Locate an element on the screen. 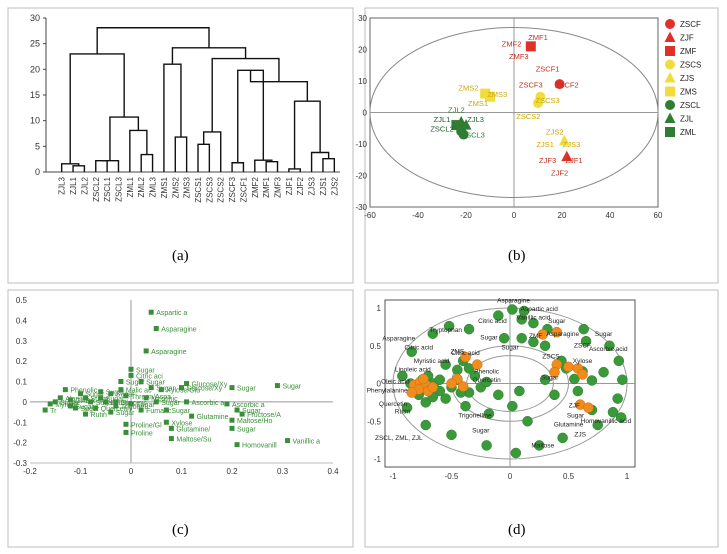 This screenshot has width=727, height=554. y-tick-label: 0.4 is located at coordinates (22, 320).